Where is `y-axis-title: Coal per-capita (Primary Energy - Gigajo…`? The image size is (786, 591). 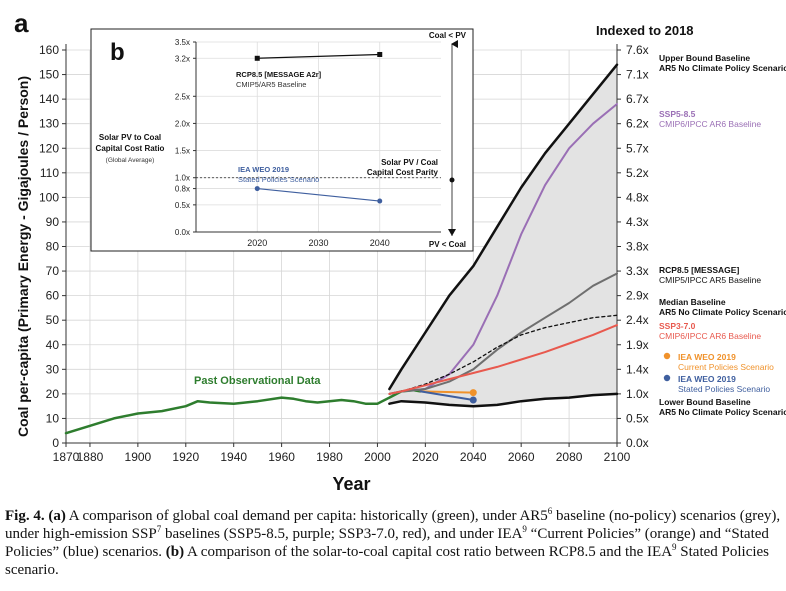
y-axis-title: Coal per-capita (Primary Energy - Gigajo… is located at coordinates (23, 256).